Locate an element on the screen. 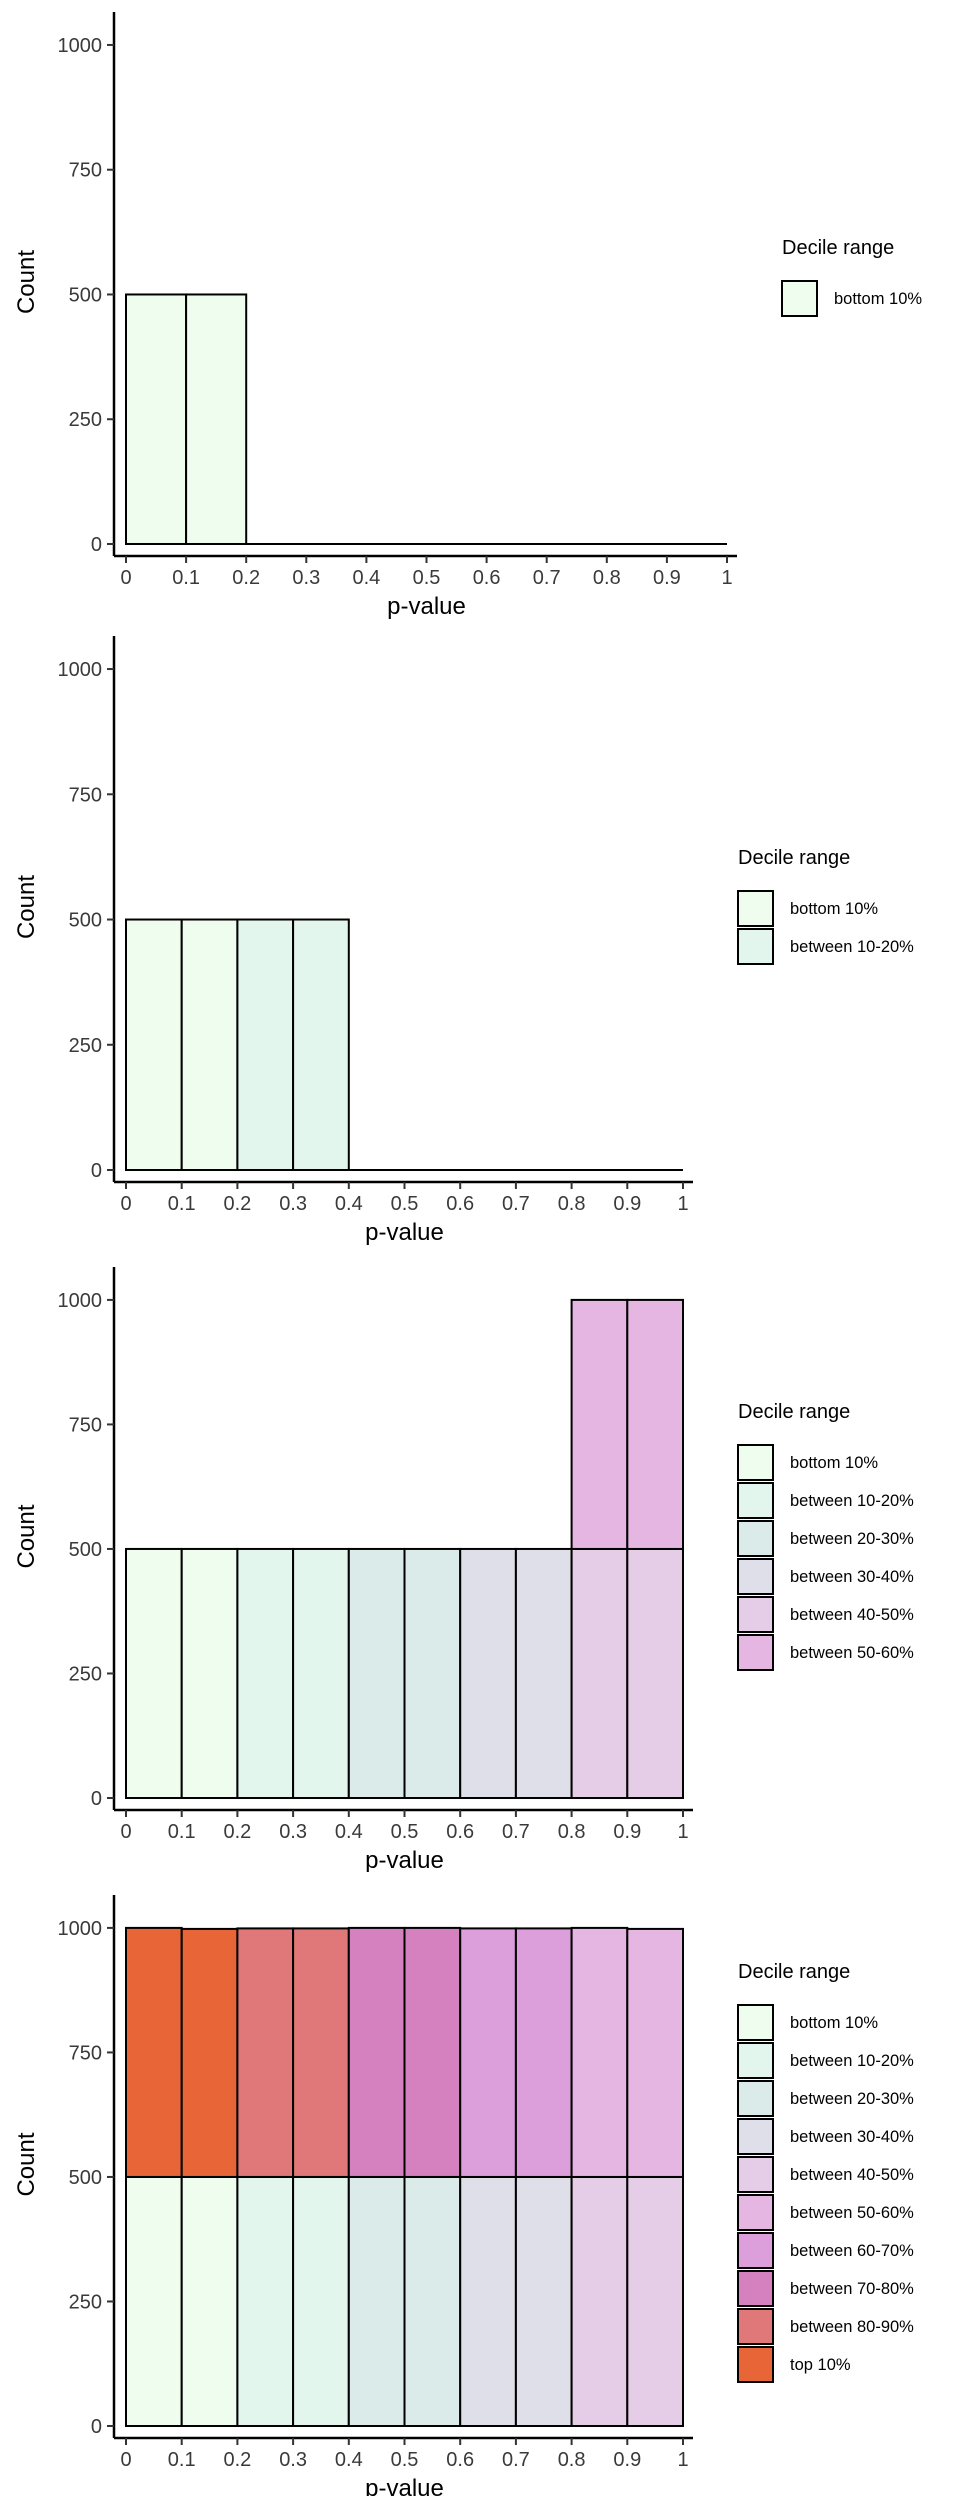 The height and width of the screenshot is (2496, 960). x-axis-title: p-value is located at coordinates (404, 2485).